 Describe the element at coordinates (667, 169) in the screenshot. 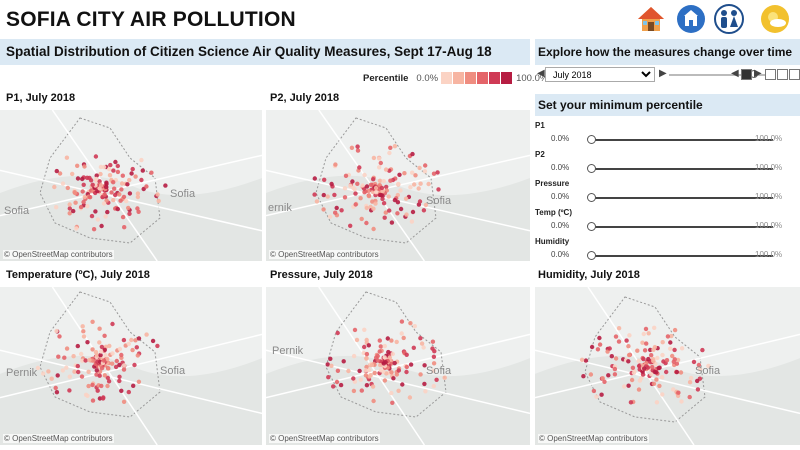

I see `filter-slider: 0.0% 100.0%` at that location.